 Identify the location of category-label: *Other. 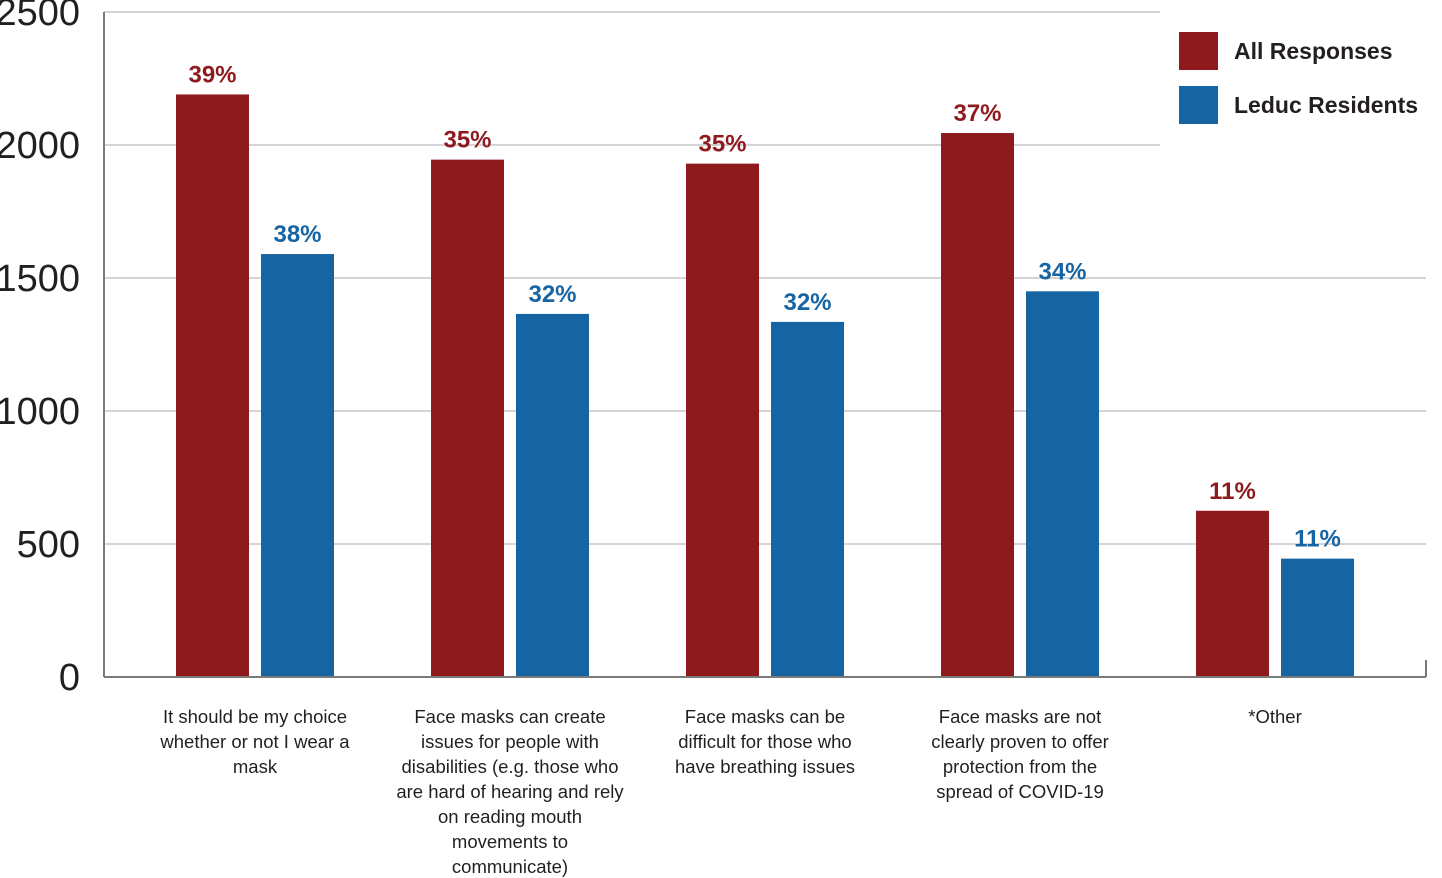
(1274, 716).